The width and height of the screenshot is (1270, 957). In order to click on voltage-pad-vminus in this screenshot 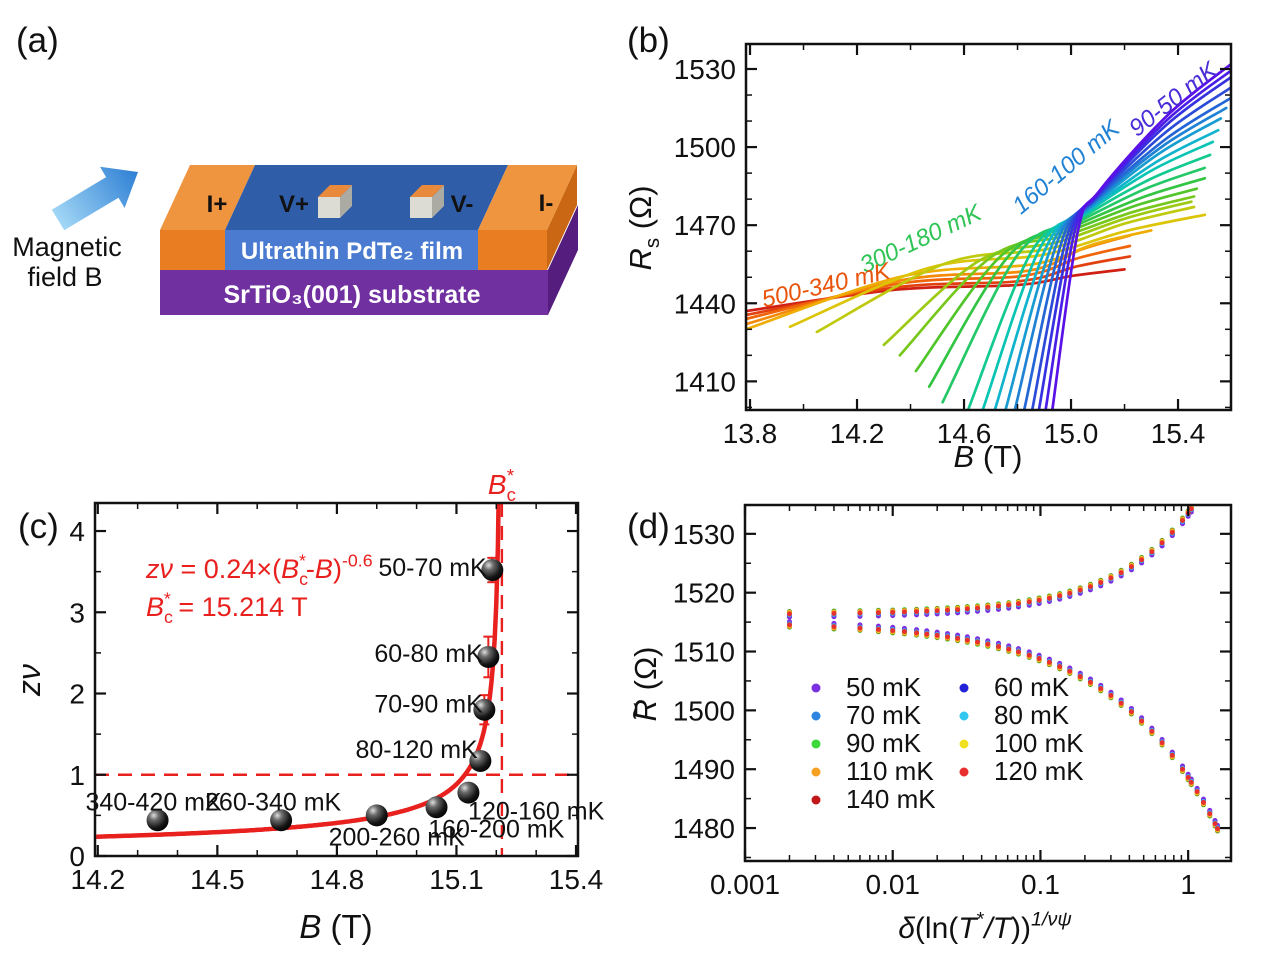, I will do `click(427, 201)`.